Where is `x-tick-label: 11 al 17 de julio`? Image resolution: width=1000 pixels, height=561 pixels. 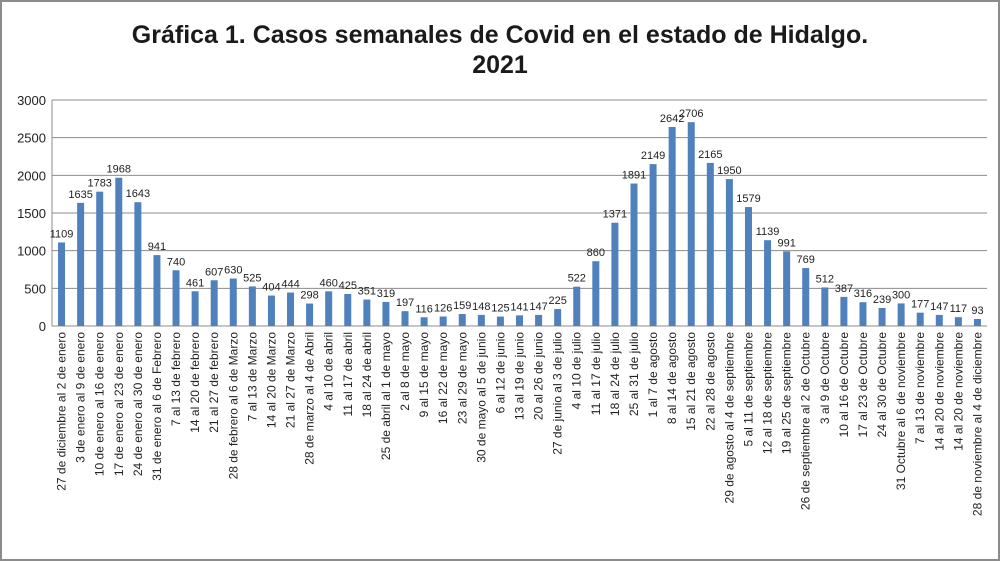
x-tick-label: 11 al 17 de julio is located at coordinates (596, 374).